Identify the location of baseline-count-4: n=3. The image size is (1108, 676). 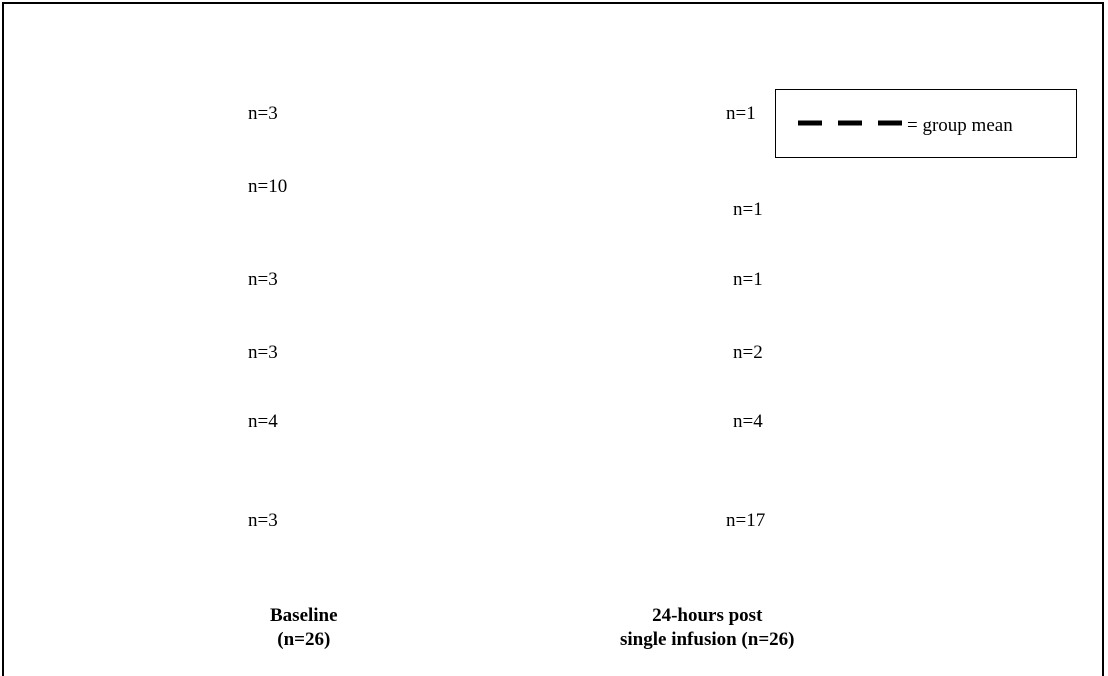
(263, 352).